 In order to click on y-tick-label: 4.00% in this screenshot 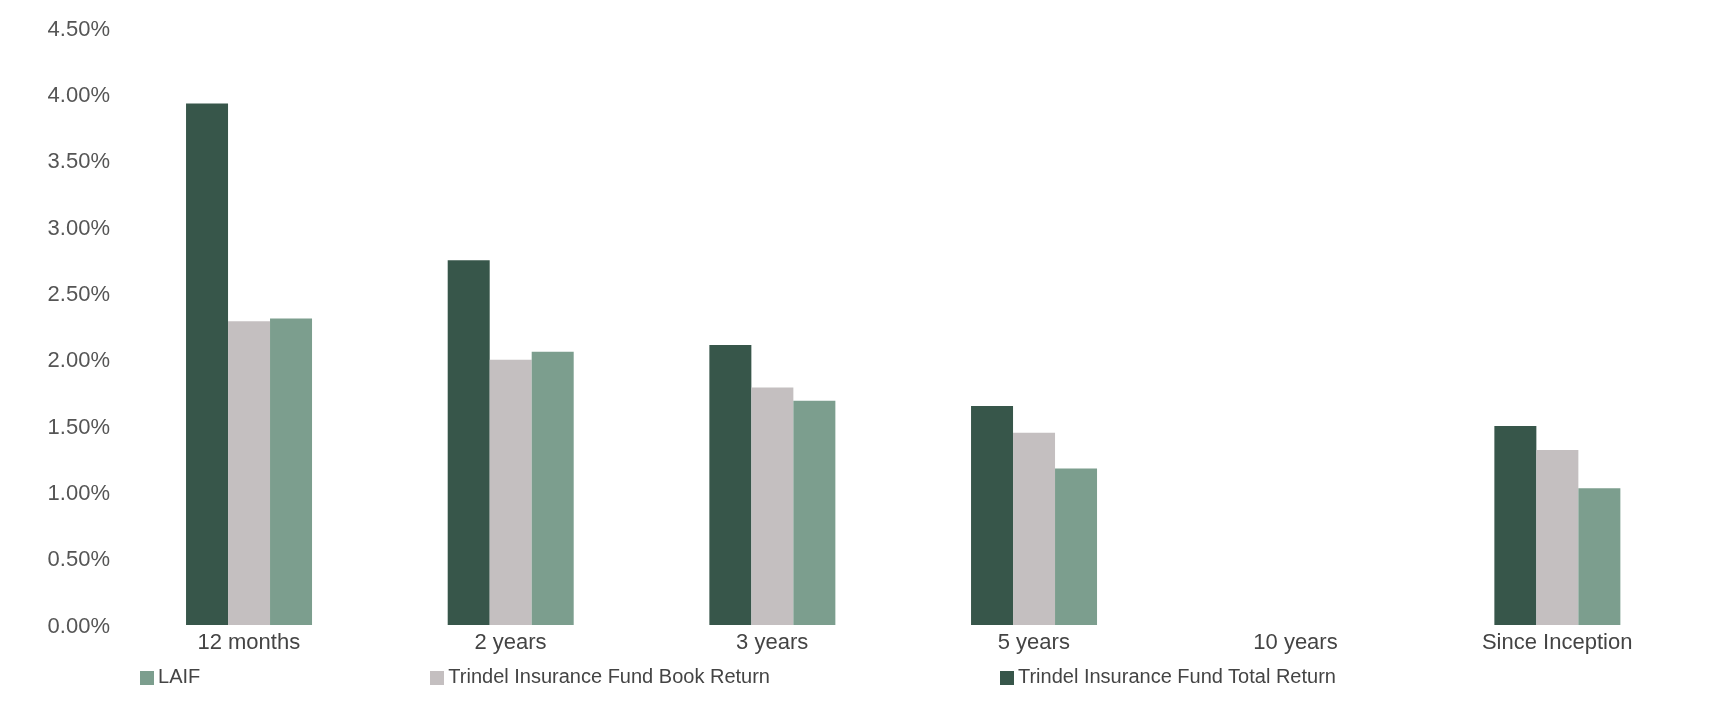, I will do `click(78, 95)`.